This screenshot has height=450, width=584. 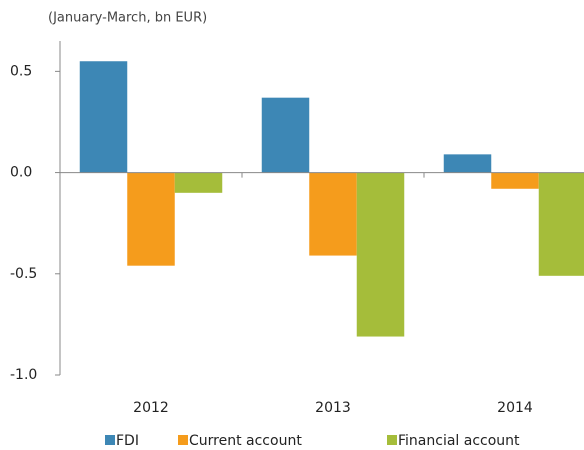 What do you see at coordinates (21, 173) in the screenshot?
I see `y-tick-label: 0.0` at bounding box center [21, 173].